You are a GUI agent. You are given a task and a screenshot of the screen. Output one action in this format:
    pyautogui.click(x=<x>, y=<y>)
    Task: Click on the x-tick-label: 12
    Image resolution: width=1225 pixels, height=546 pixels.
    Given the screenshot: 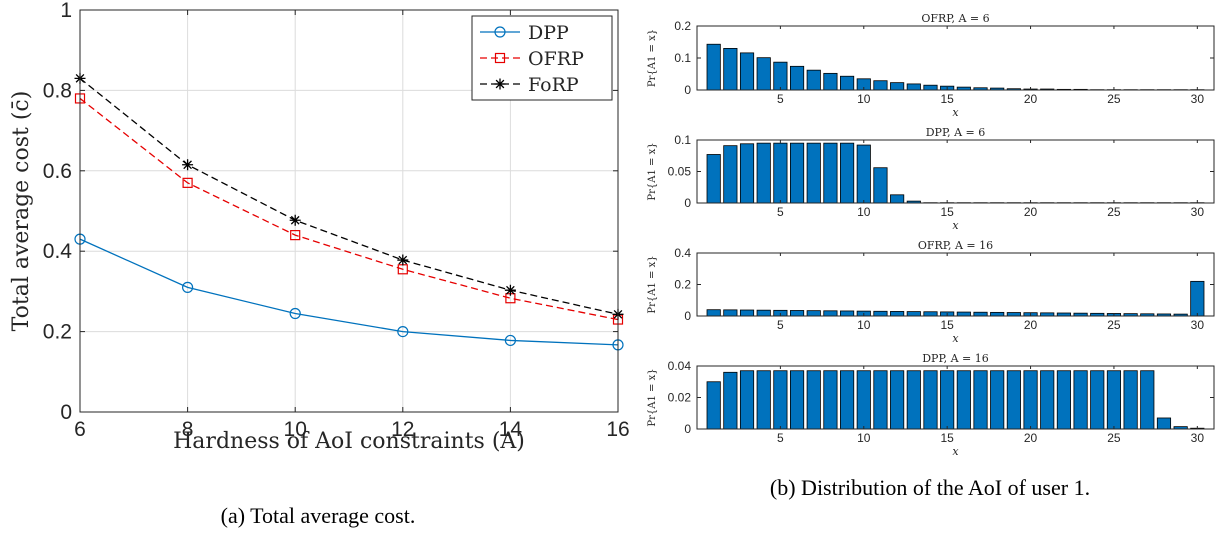 What is the action you would take?
    pyautogui.click(x=402, y=429)
    